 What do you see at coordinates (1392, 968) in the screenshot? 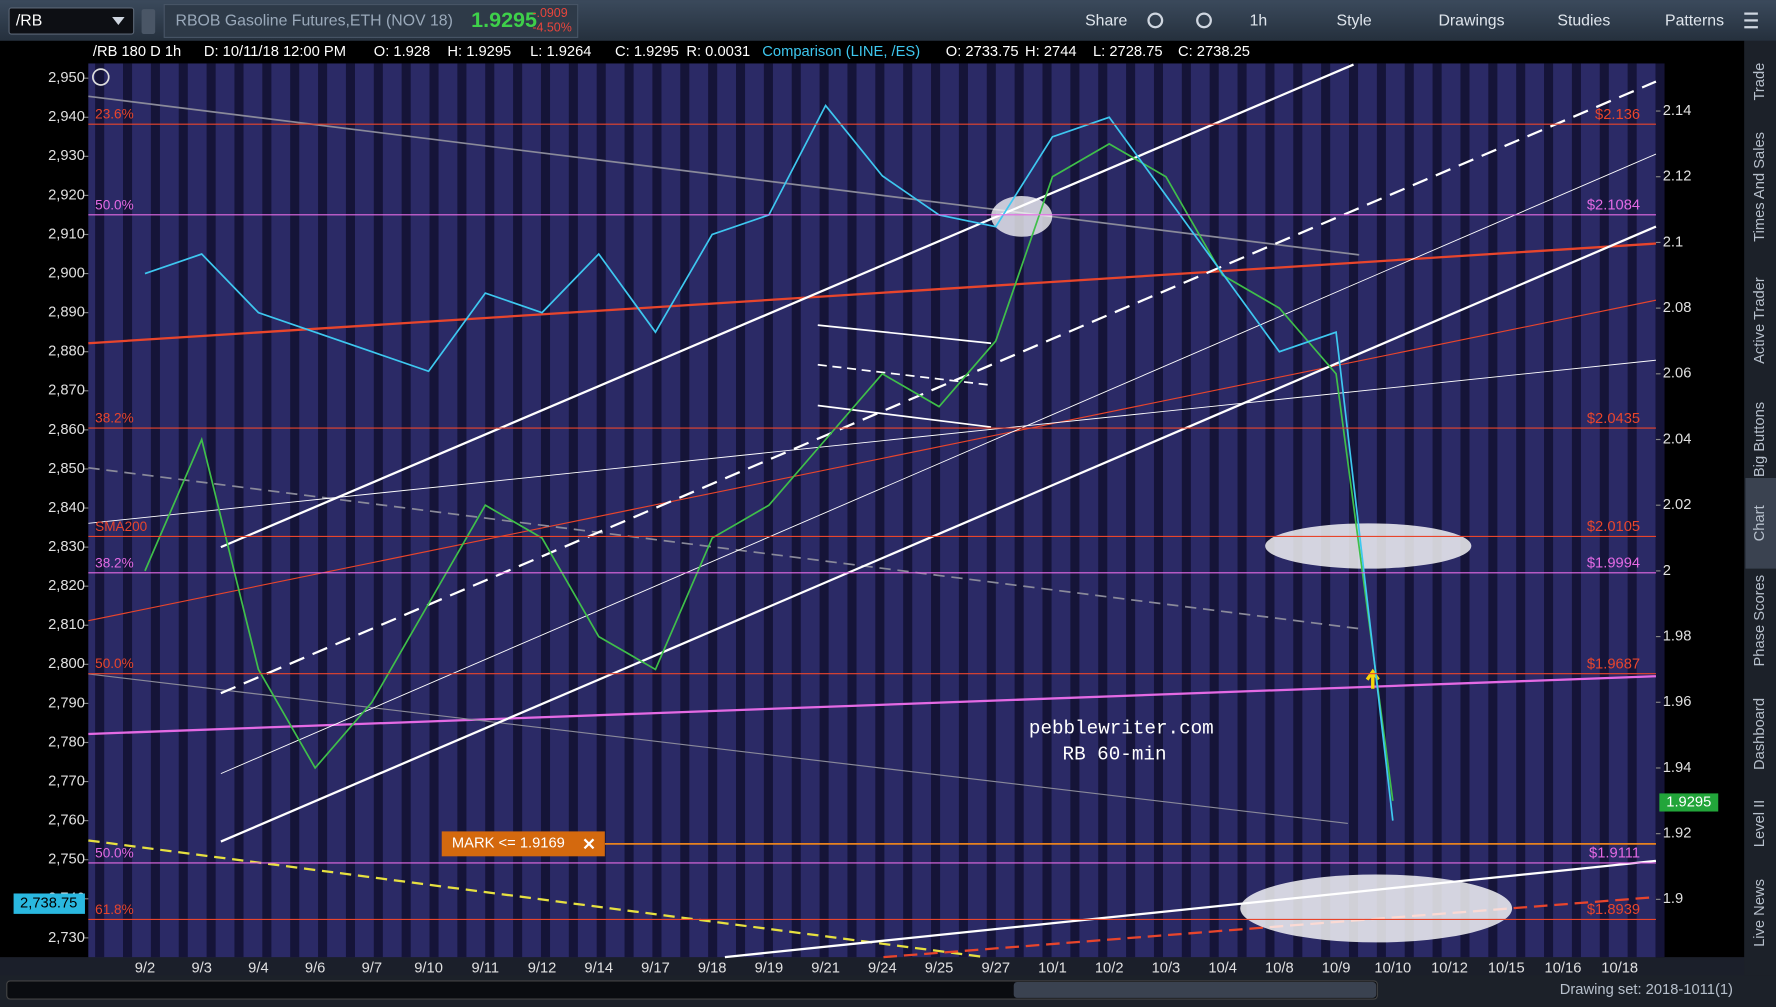
I see `x-tick-label: 10/10` at bounding box center [1392, 968].